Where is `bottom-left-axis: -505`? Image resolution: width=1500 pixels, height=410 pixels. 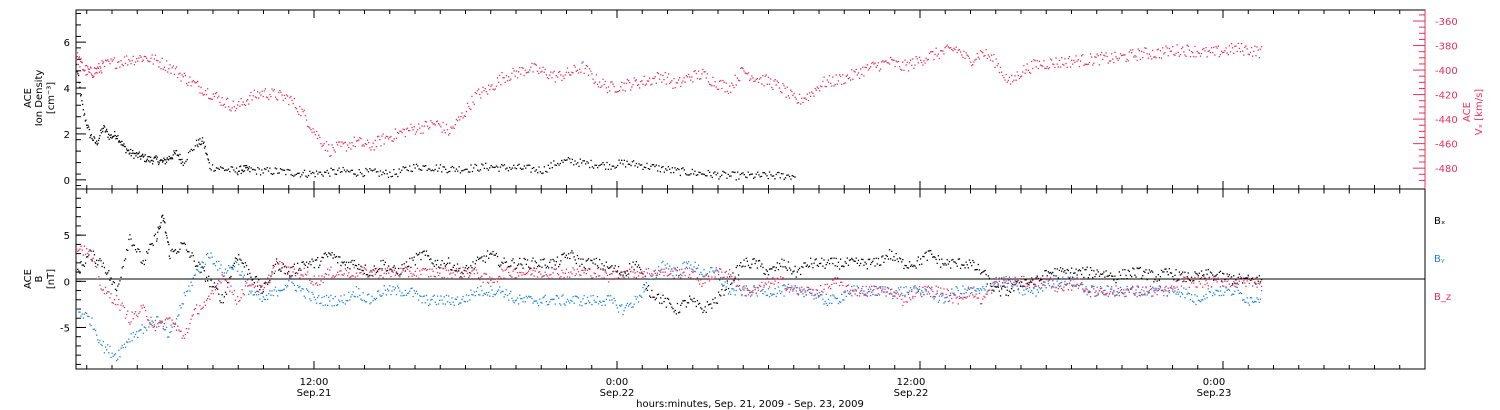
bottom-left-axis: -505 is located at coordinates (73, 281).